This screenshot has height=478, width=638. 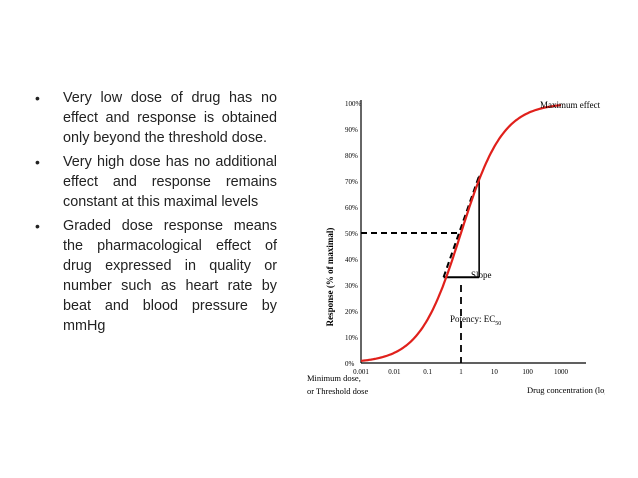 I want to click on y-tick-label: 30%, so click(x=351, y=286).